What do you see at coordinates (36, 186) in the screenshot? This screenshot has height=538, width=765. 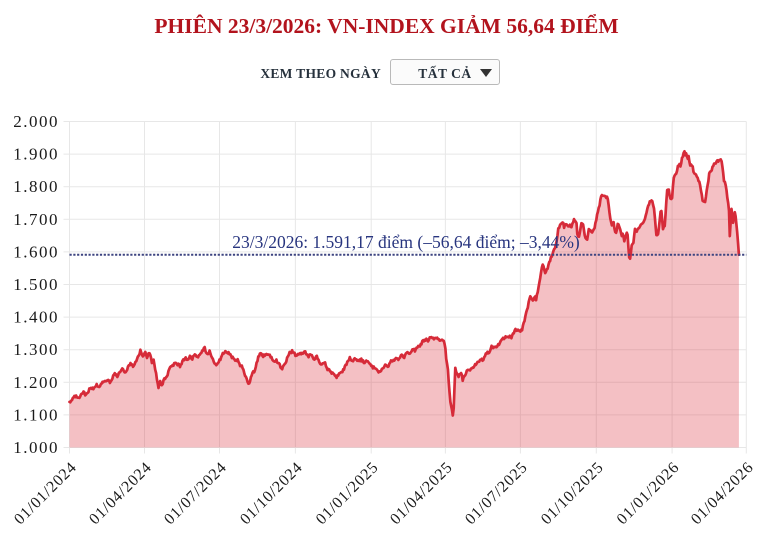 I see `svg-text: 1.800` at bounding box center [36, 186].